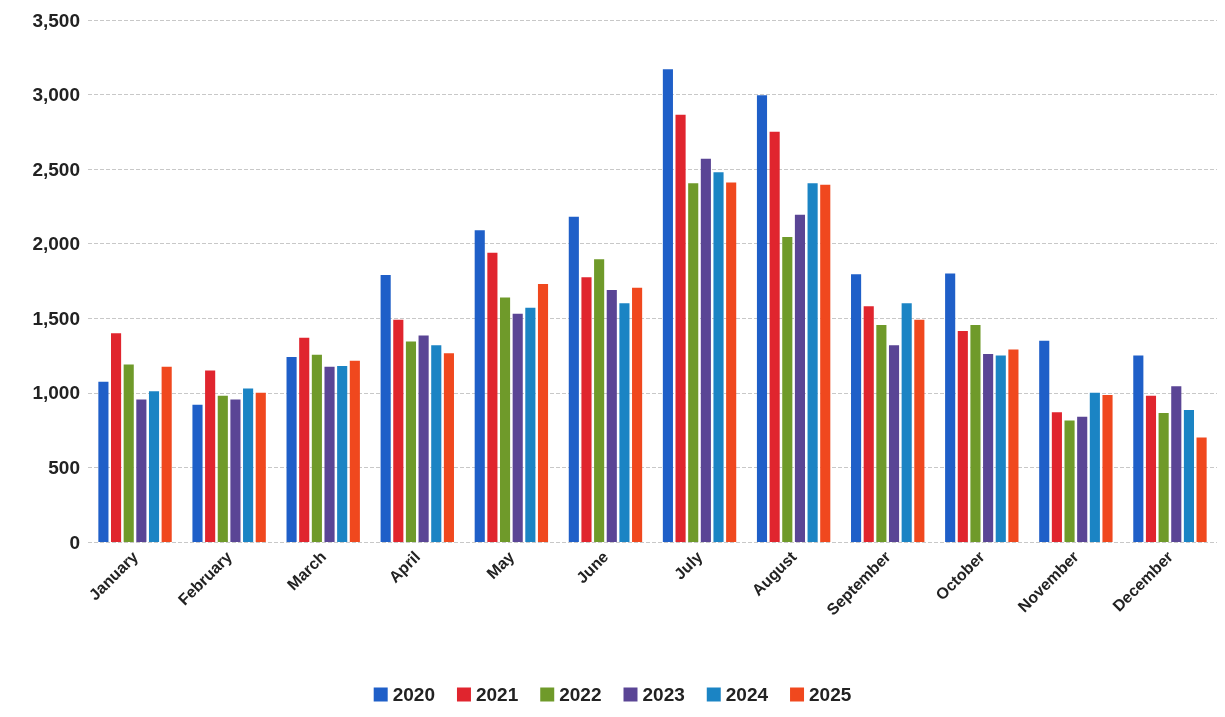 The image size is (1225, 717). I want to click on x-tick-label: May, so click(500, 565).